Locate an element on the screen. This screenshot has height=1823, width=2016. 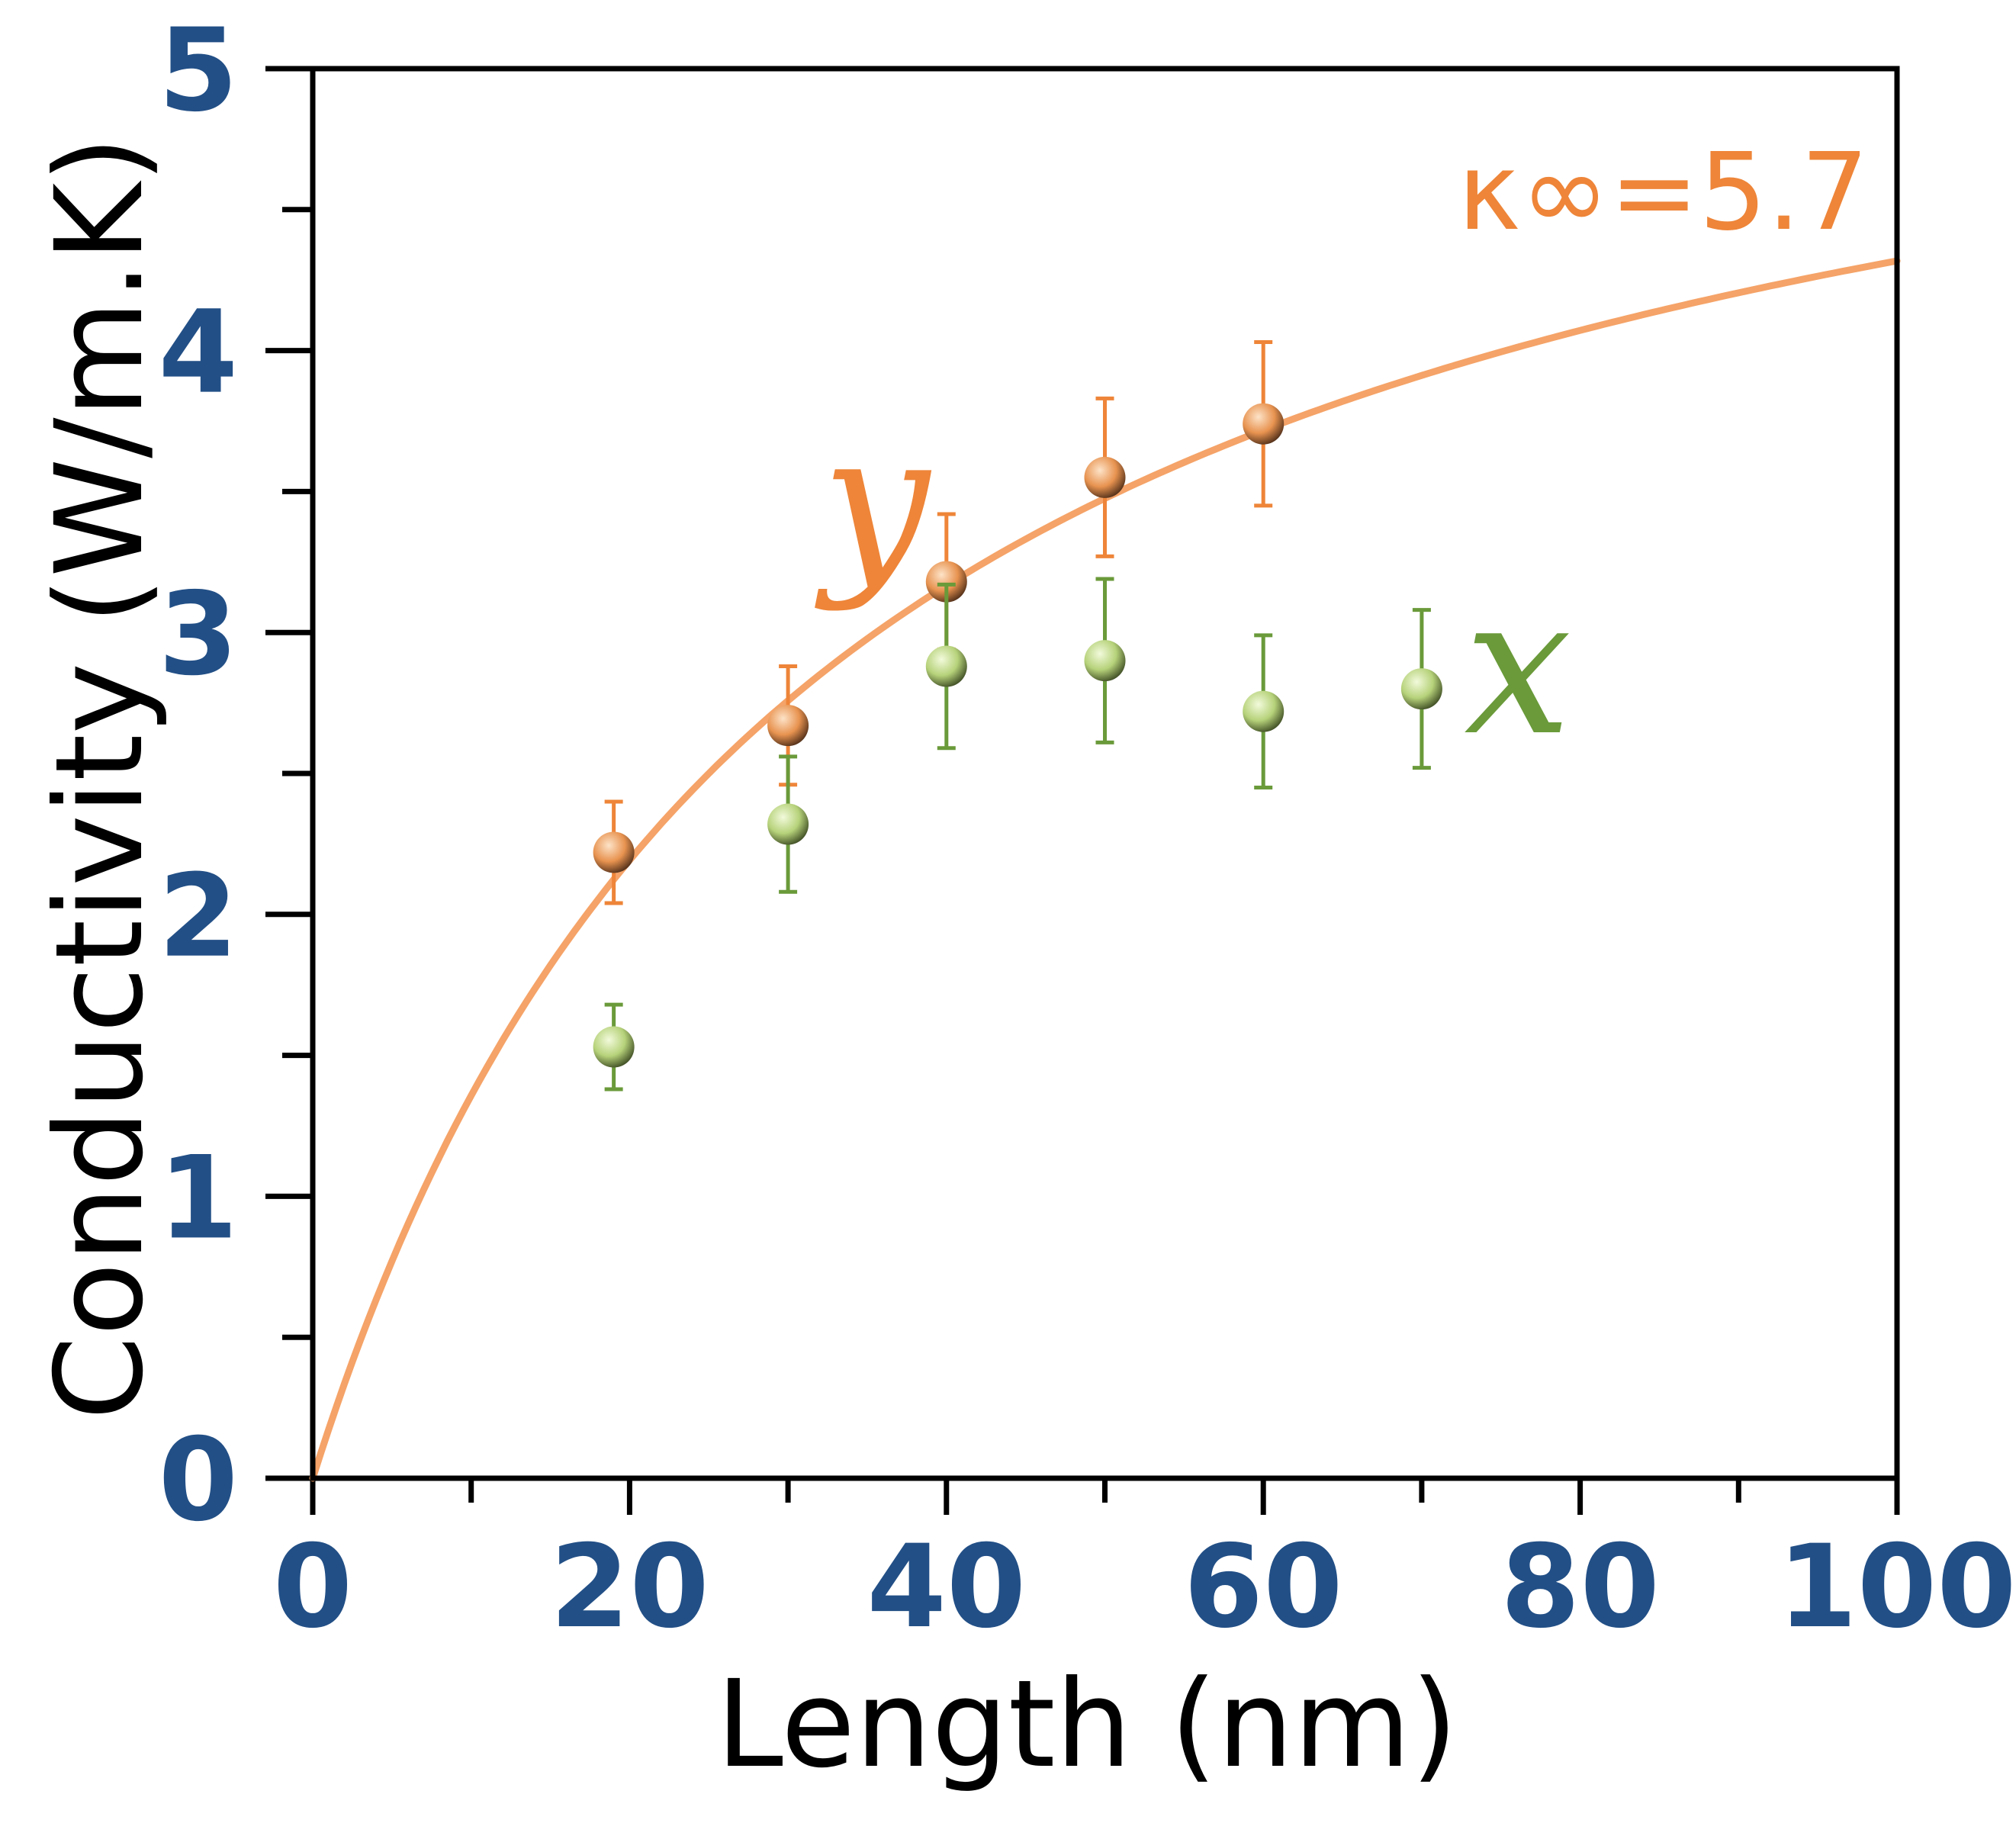
series-label-x: x is located at coordinates (1518, 666).